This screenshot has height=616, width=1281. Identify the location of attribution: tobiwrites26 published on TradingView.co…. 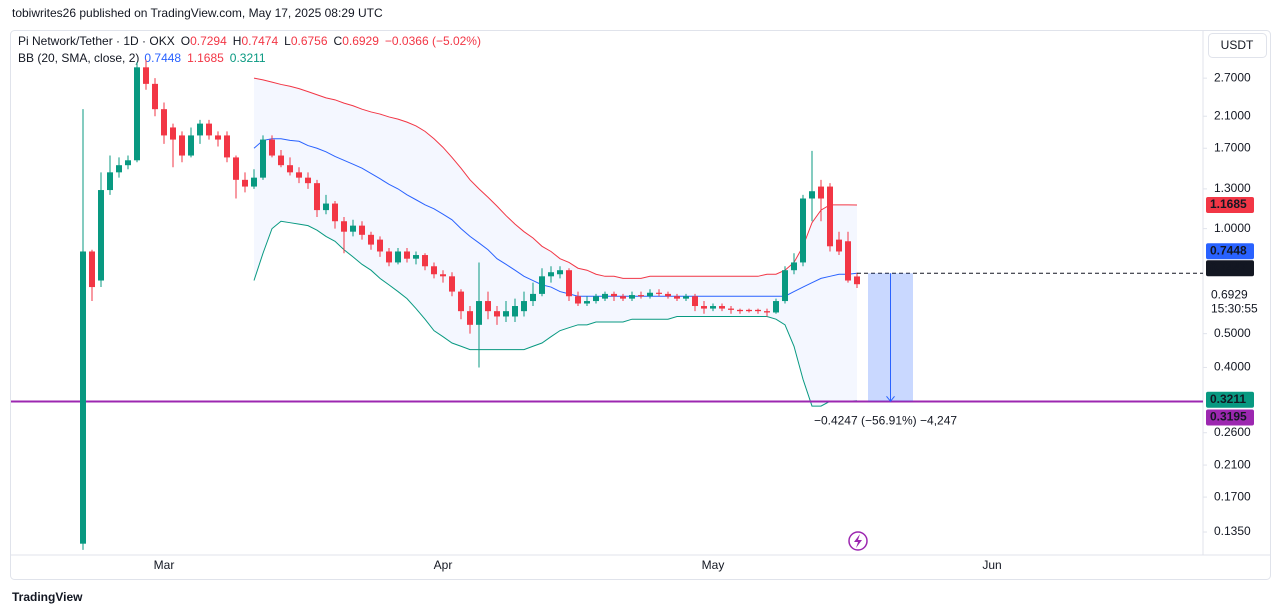
(197, 13).